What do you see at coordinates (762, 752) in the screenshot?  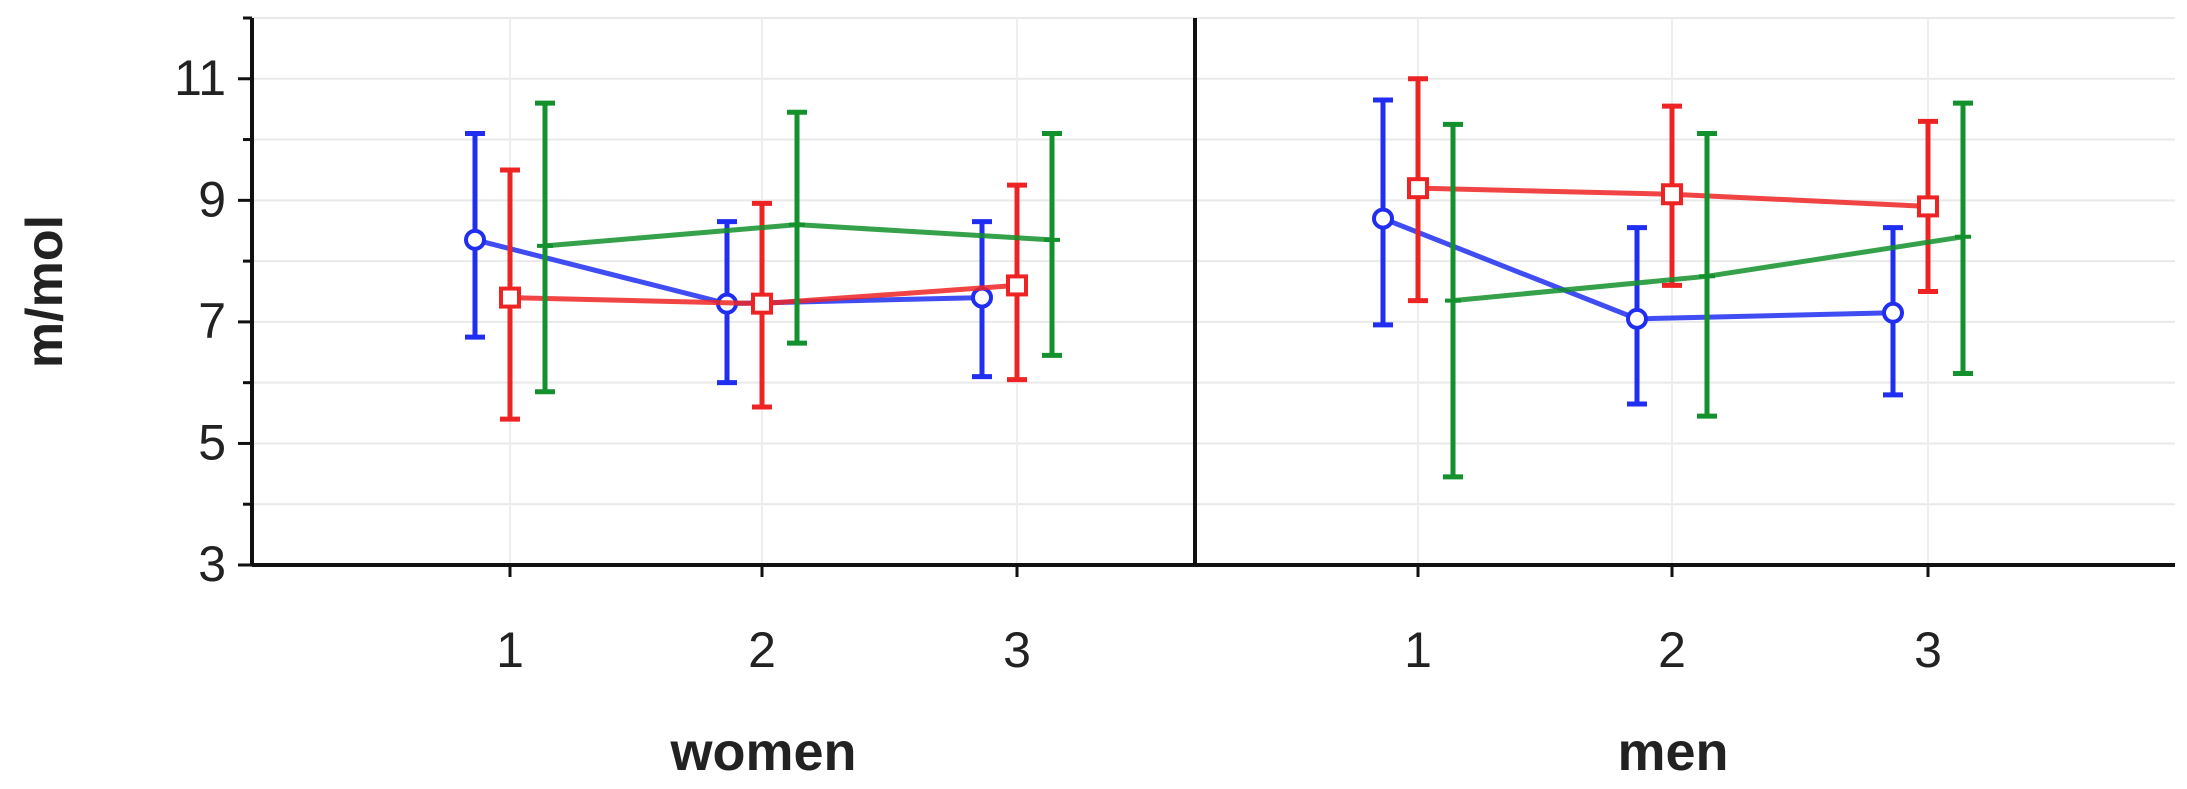 I see `panel-label-women: women` at bounding box center [762, 752].